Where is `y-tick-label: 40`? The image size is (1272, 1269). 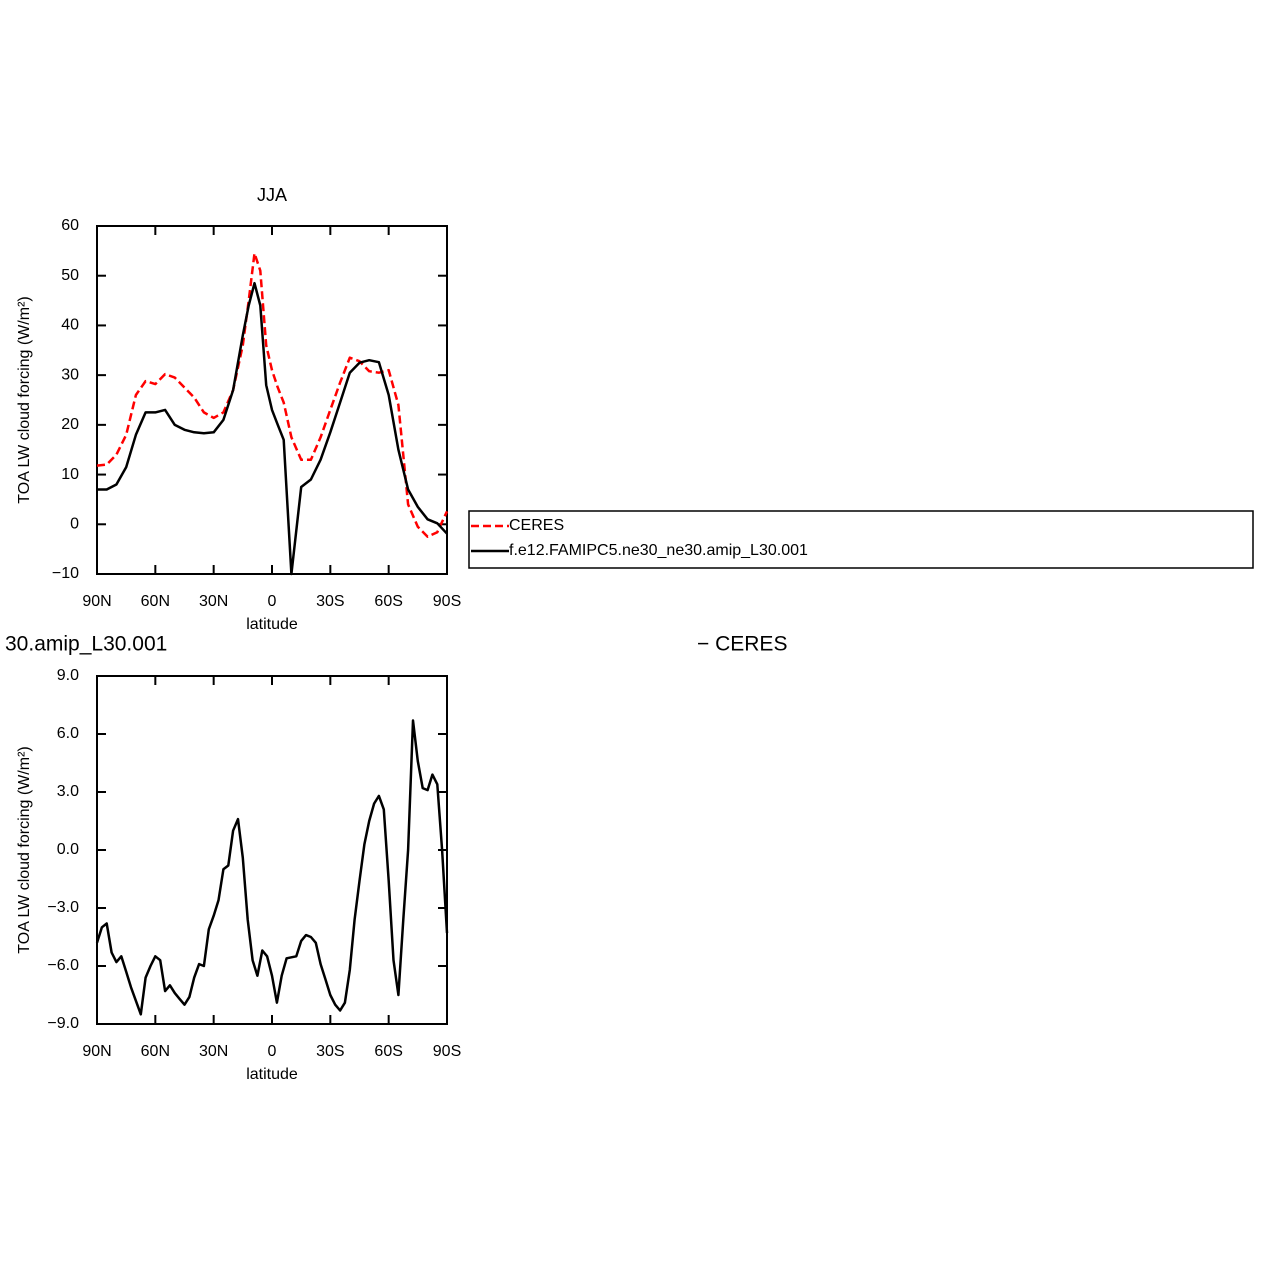 y-tick-label: 40 is located at coordinates (70, 325).